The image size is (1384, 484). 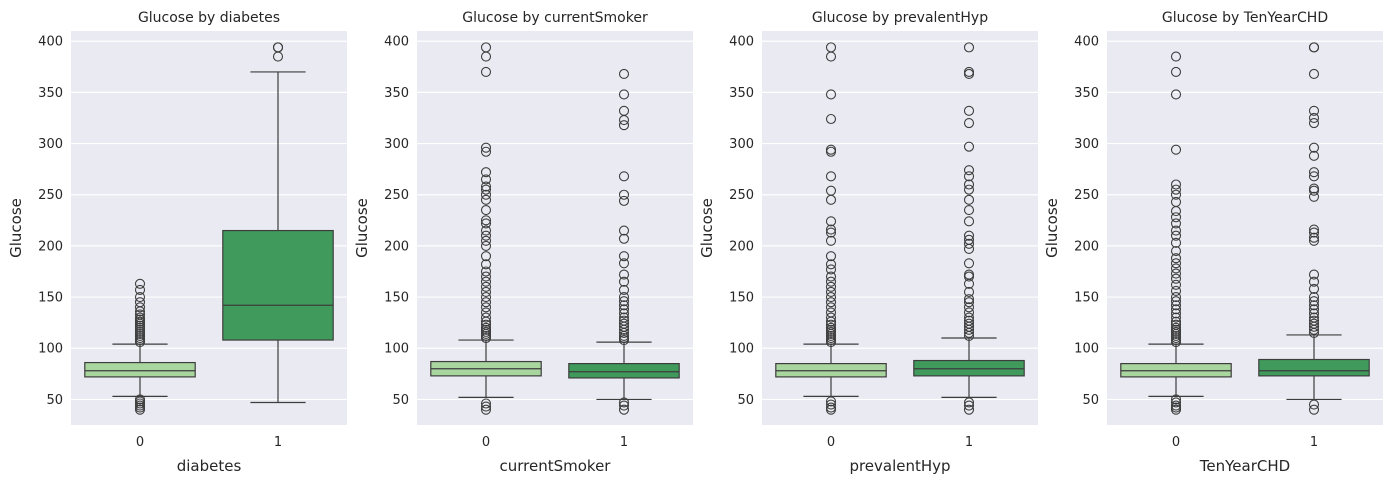 What do you see at coordinates (1245, 18) in the screenshot?
I see `chart-title: Glucose by TenYearCHD` at bounding box center [1245, 18].